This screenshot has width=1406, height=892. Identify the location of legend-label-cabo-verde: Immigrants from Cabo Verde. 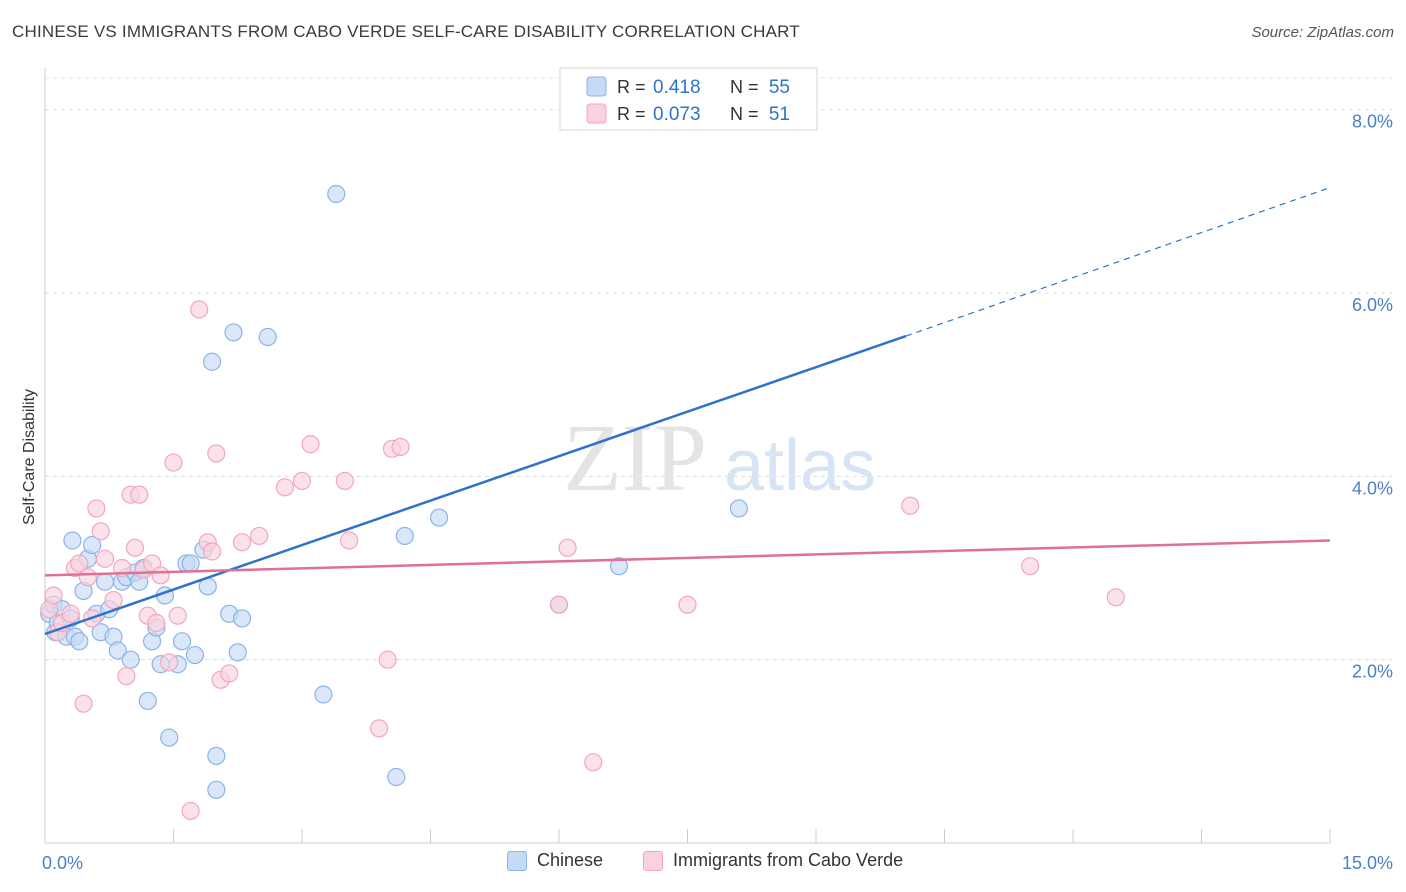
(788, 860).